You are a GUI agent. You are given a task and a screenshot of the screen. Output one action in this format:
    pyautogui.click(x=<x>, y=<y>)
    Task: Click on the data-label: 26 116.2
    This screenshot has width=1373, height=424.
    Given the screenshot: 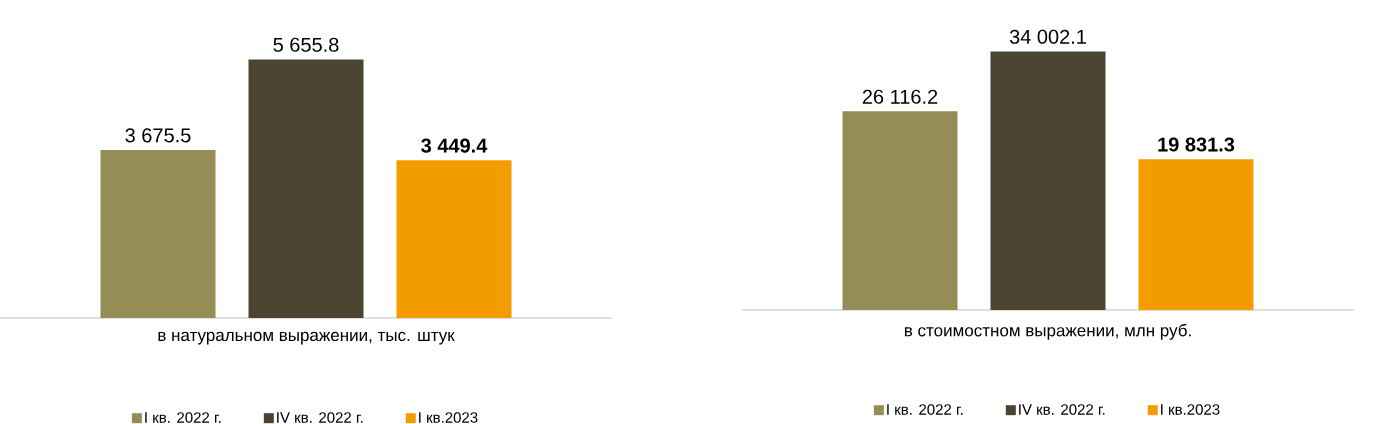 What is the action you would take?
    pyautogui.click(x=900, y=96)
    